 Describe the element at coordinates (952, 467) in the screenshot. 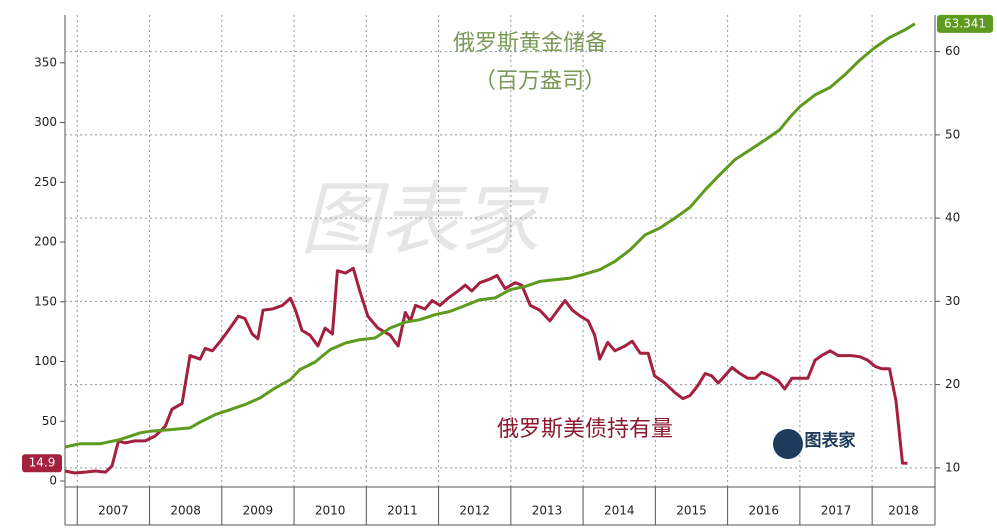

I see `y2-tick-label: 10` at that location.